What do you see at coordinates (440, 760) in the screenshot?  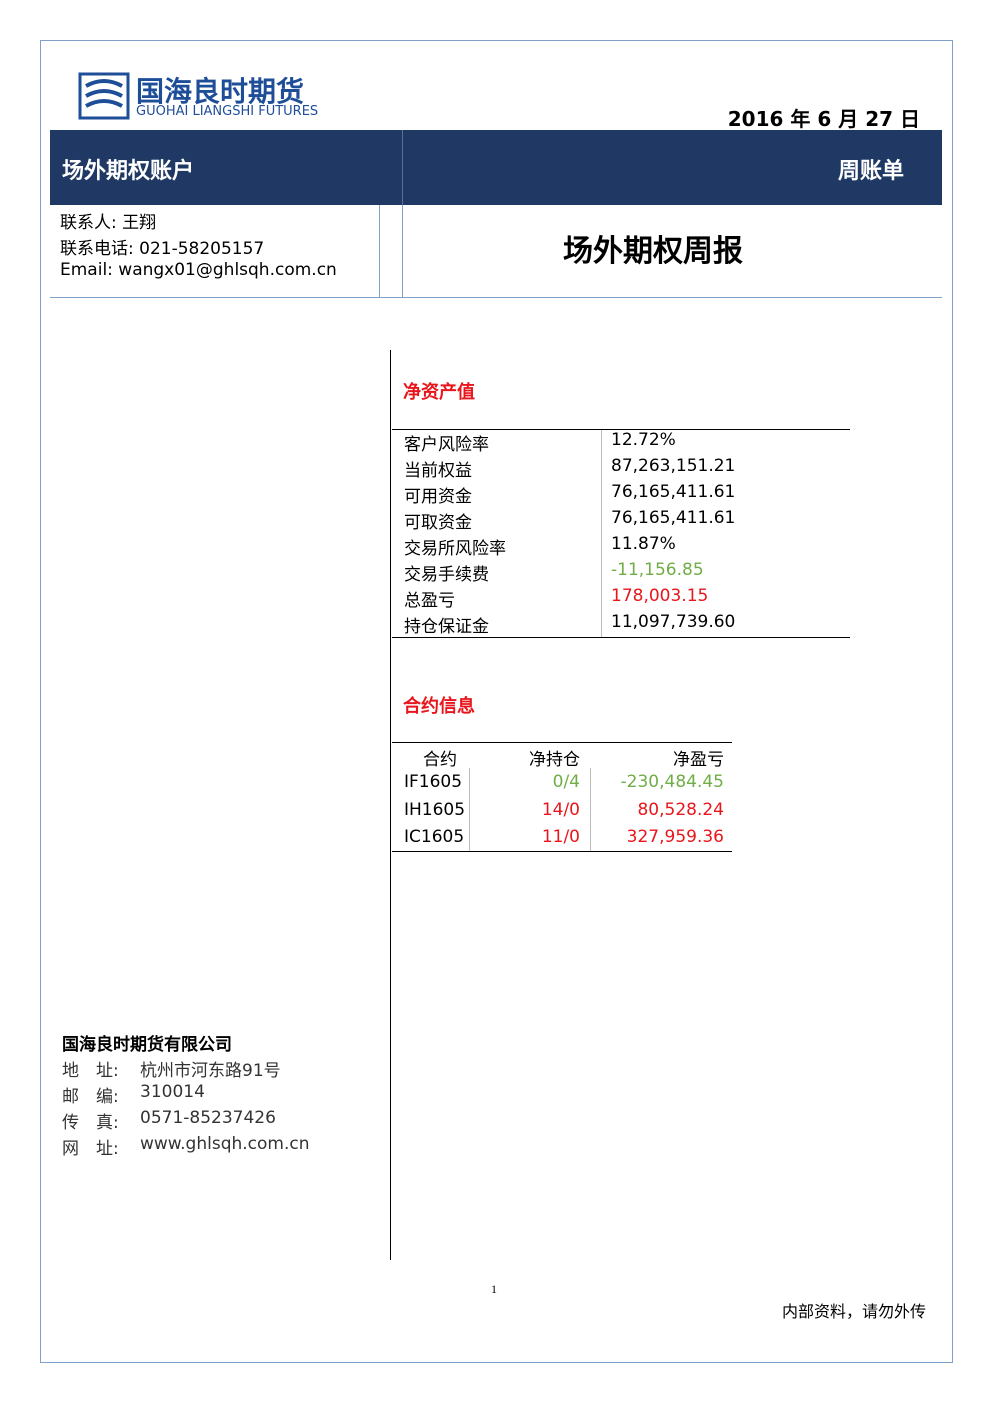 I see `column-header: 合约` at bounding box center [440, 760].